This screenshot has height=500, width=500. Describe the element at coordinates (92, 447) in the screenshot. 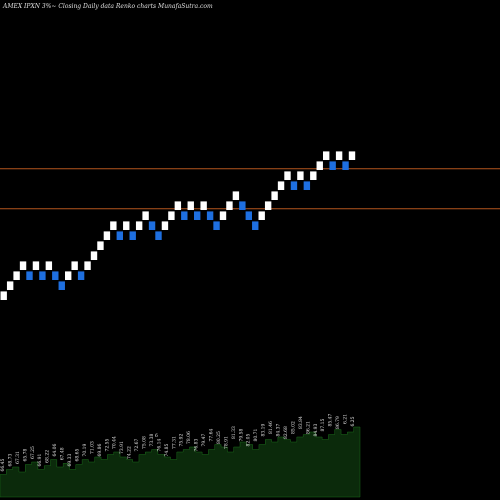

I see `volume-label: 71.03` at that location.